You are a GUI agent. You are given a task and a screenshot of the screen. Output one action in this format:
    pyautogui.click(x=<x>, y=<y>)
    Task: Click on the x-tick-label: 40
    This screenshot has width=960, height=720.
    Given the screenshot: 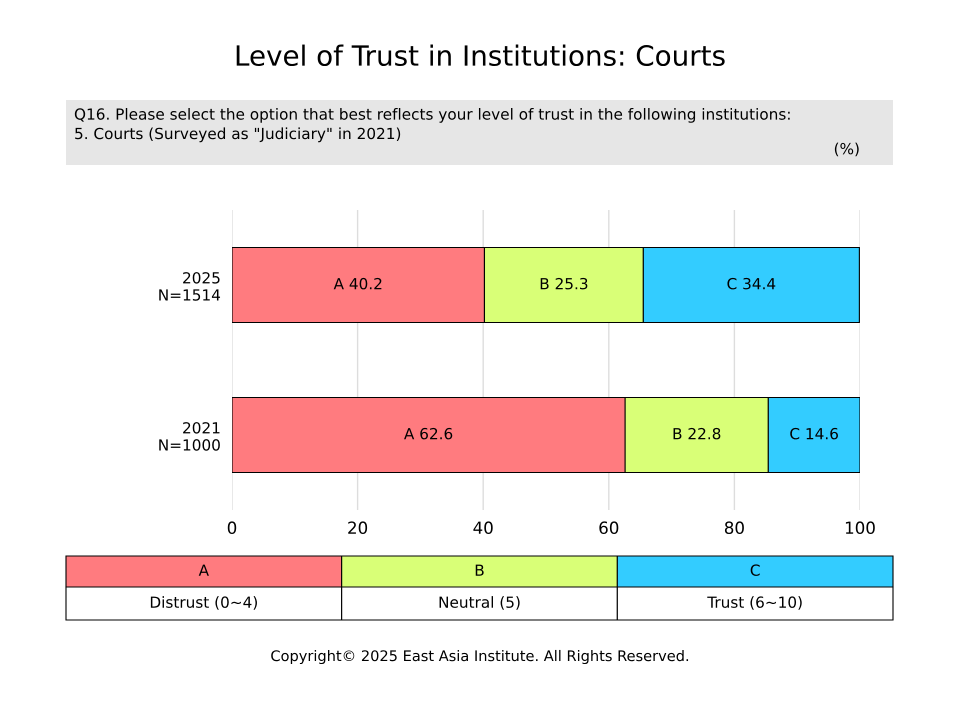 What is the action you would take?
    pyautogui.click(x=483, y=527)
    